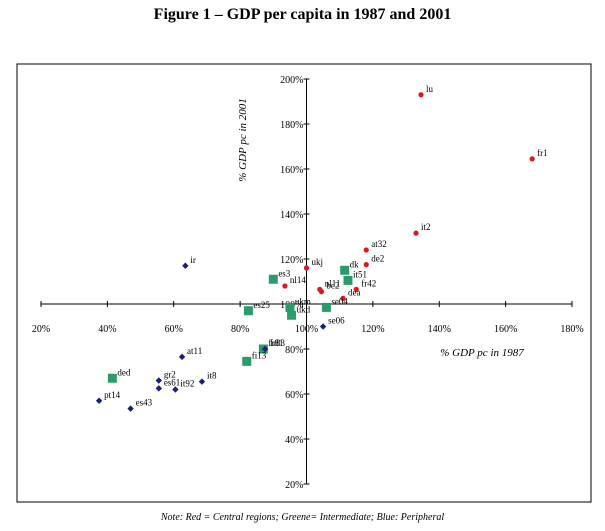 The image size is (605, 531). What do you see at coordinates (343, 298) in the screenshot?
I see `point-dea` at bounding box center [343, 298].